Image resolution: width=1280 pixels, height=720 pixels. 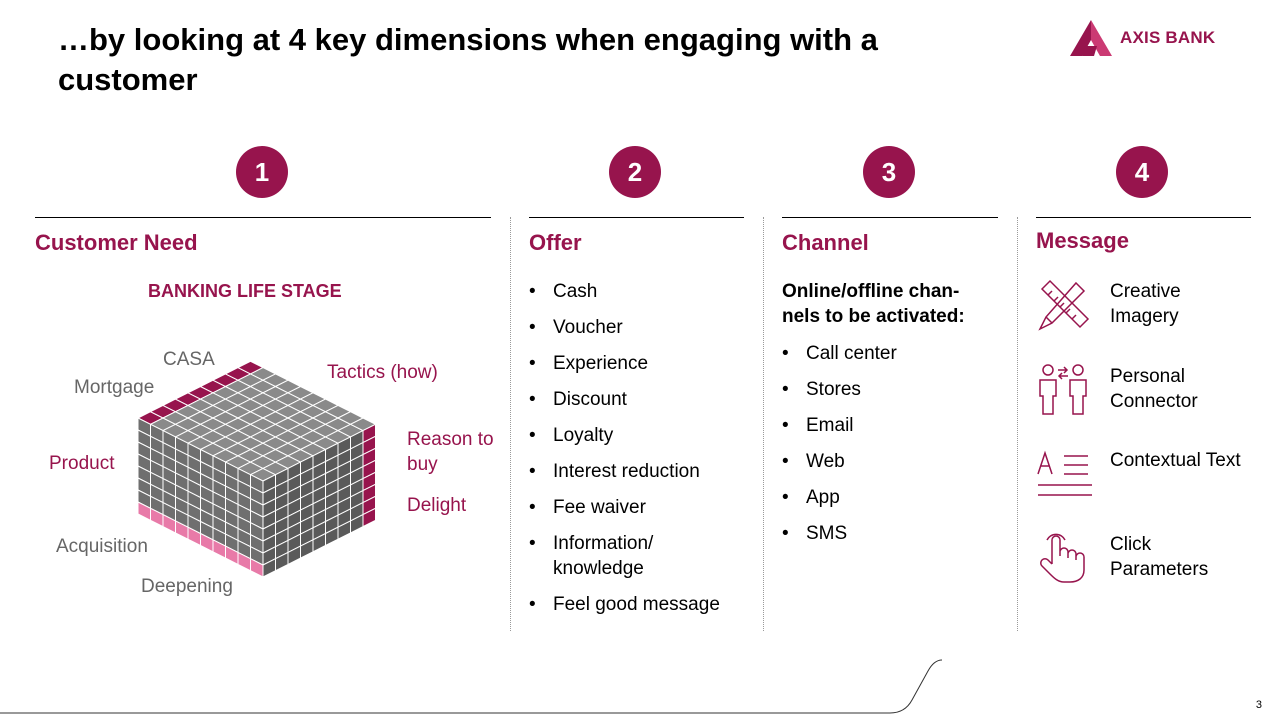 What do you see at coordinates (1064, 473) in the screenshot?
I see `text-lines-icon` at bounding box center [1064, 473].